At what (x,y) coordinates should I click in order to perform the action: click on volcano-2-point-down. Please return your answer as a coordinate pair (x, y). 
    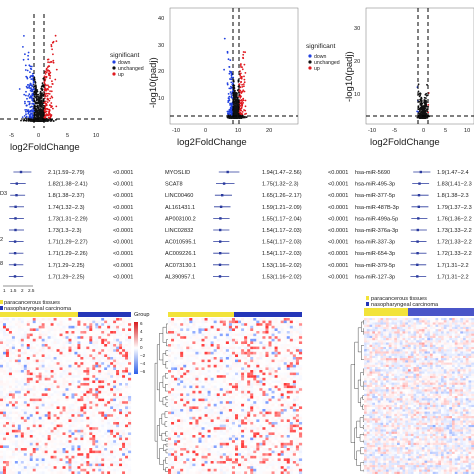
    Looking at the image, I should click on (229, 88).